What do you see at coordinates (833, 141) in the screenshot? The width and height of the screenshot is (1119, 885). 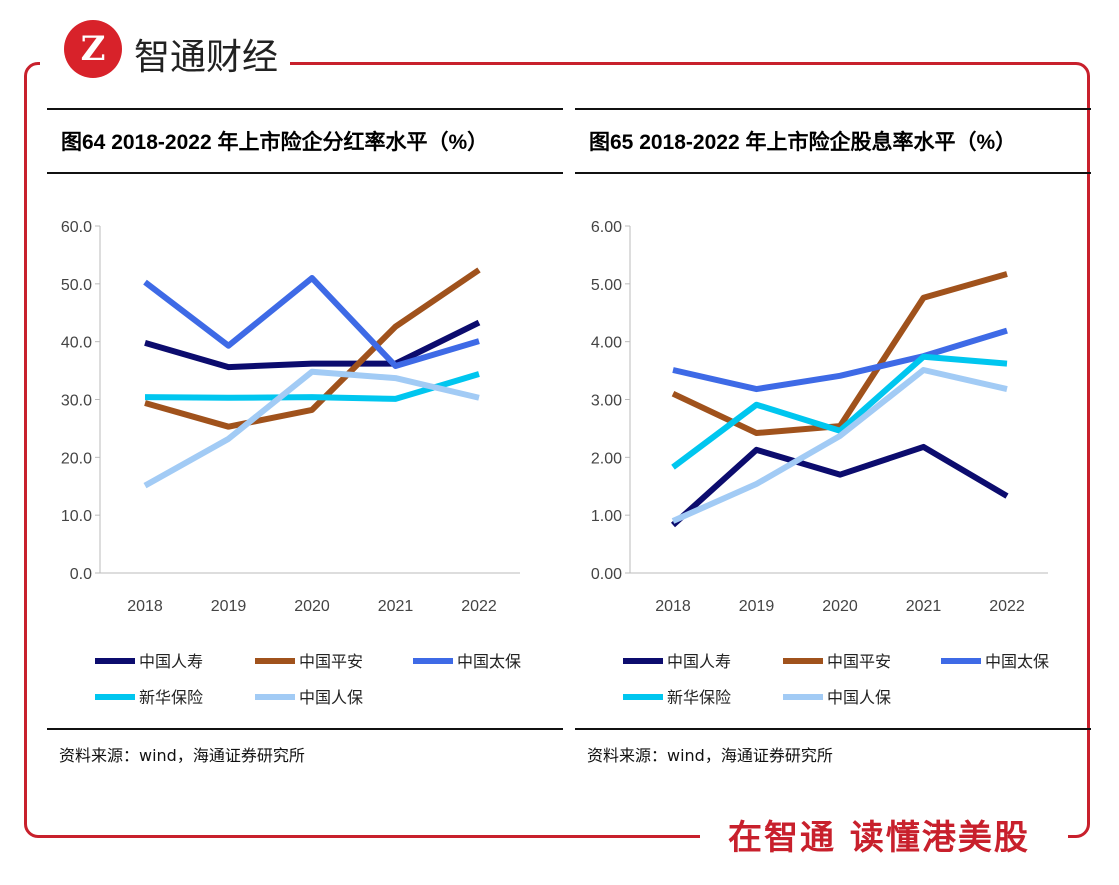 I see `chart-title: 图65 2018-2022 年上市险企股息率水平（%）` at bounding box center [833, 141].